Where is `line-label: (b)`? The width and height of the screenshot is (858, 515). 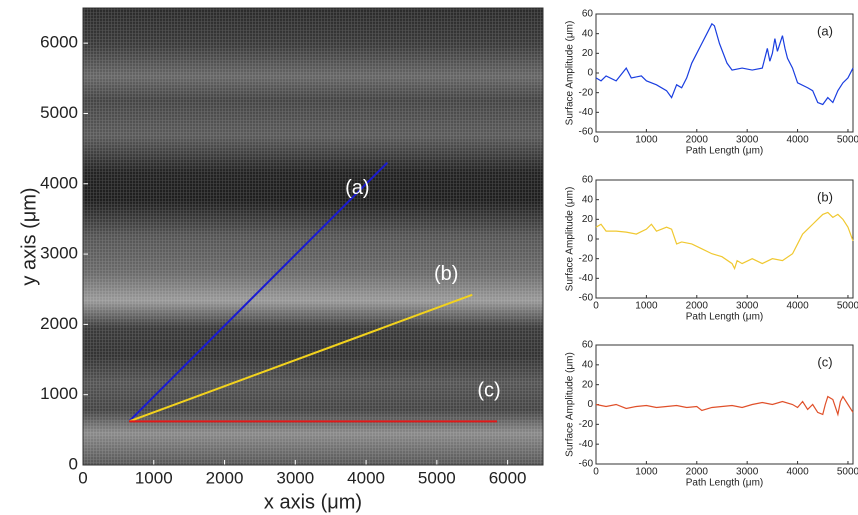
line-label: (b) is located at coordinates (446, 274).